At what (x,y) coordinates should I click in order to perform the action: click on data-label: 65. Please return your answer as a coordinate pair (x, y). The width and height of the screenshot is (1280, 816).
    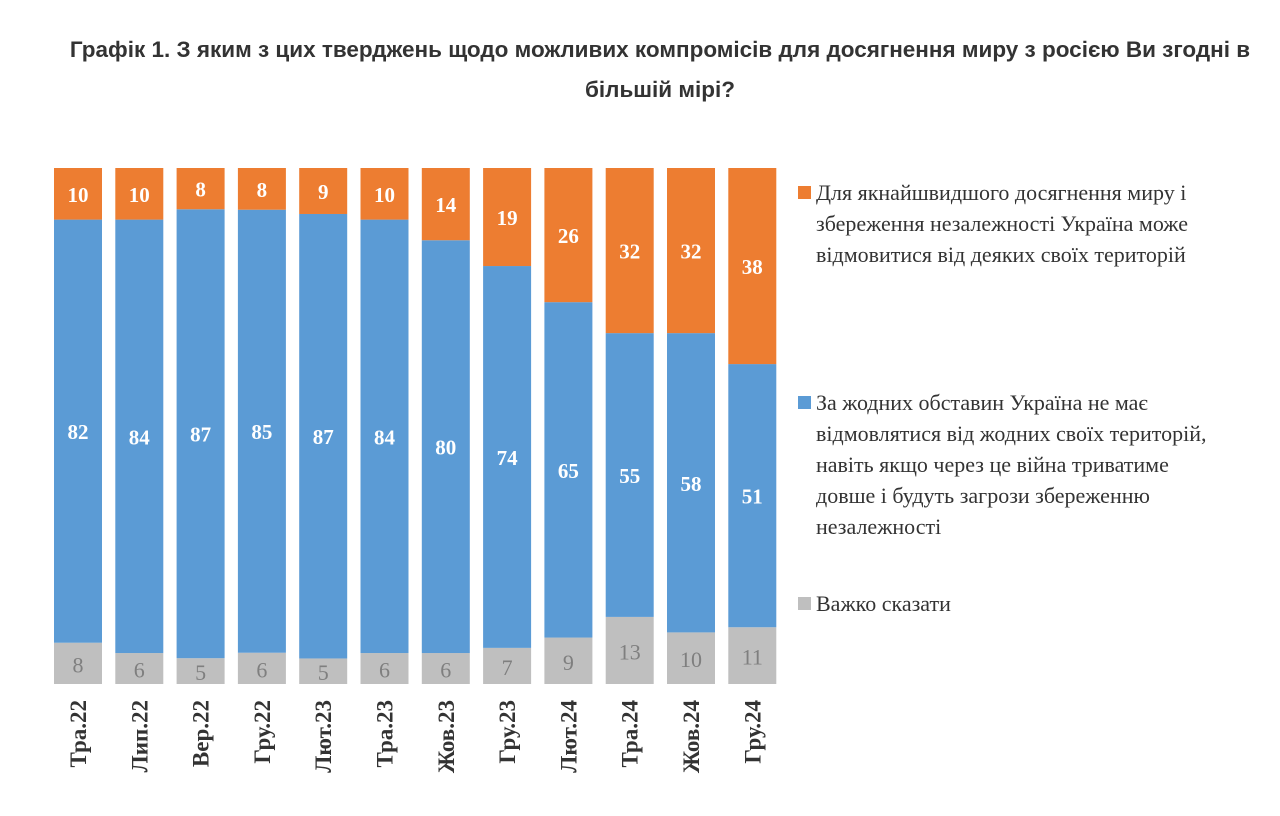
    Looking at the image, I should click on (568, 471).